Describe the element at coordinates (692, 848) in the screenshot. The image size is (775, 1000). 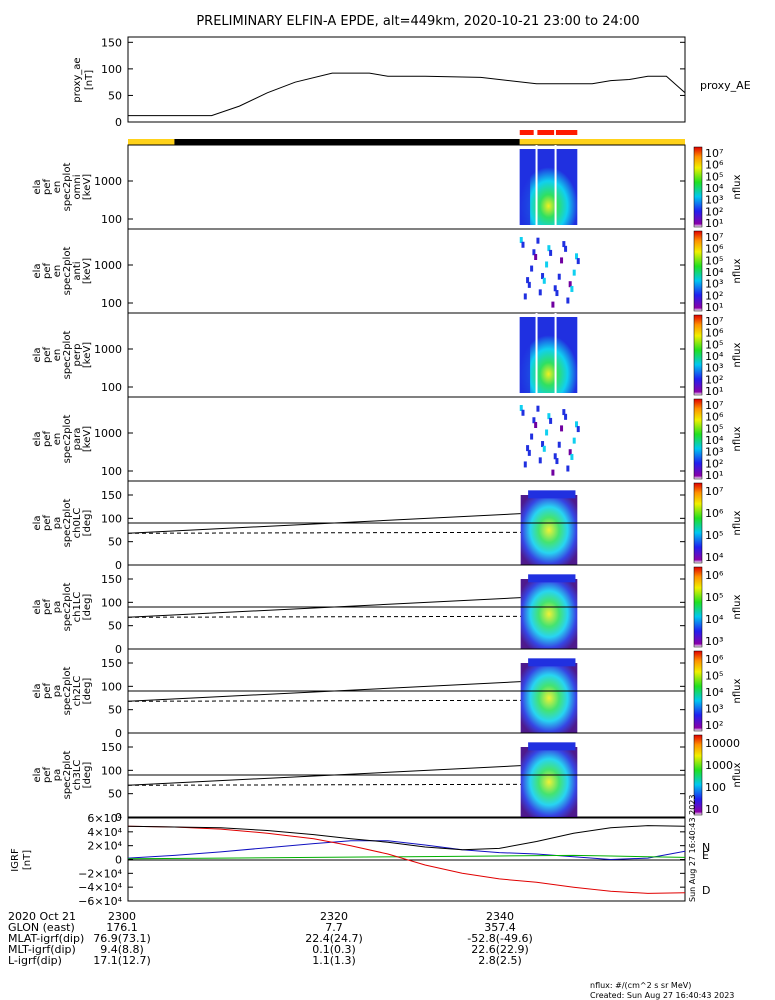
I see `timestamp-stamp: Sun Aug 27 16:40:43 2023` at that location.